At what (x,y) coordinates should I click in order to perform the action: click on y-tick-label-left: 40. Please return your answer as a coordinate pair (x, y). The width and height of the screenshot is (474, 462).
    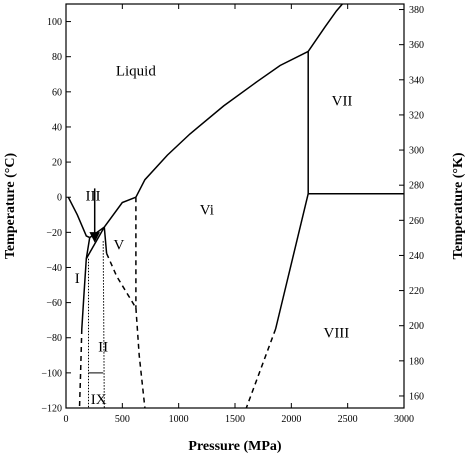
    Looking at the image, I should click on (57, 127).